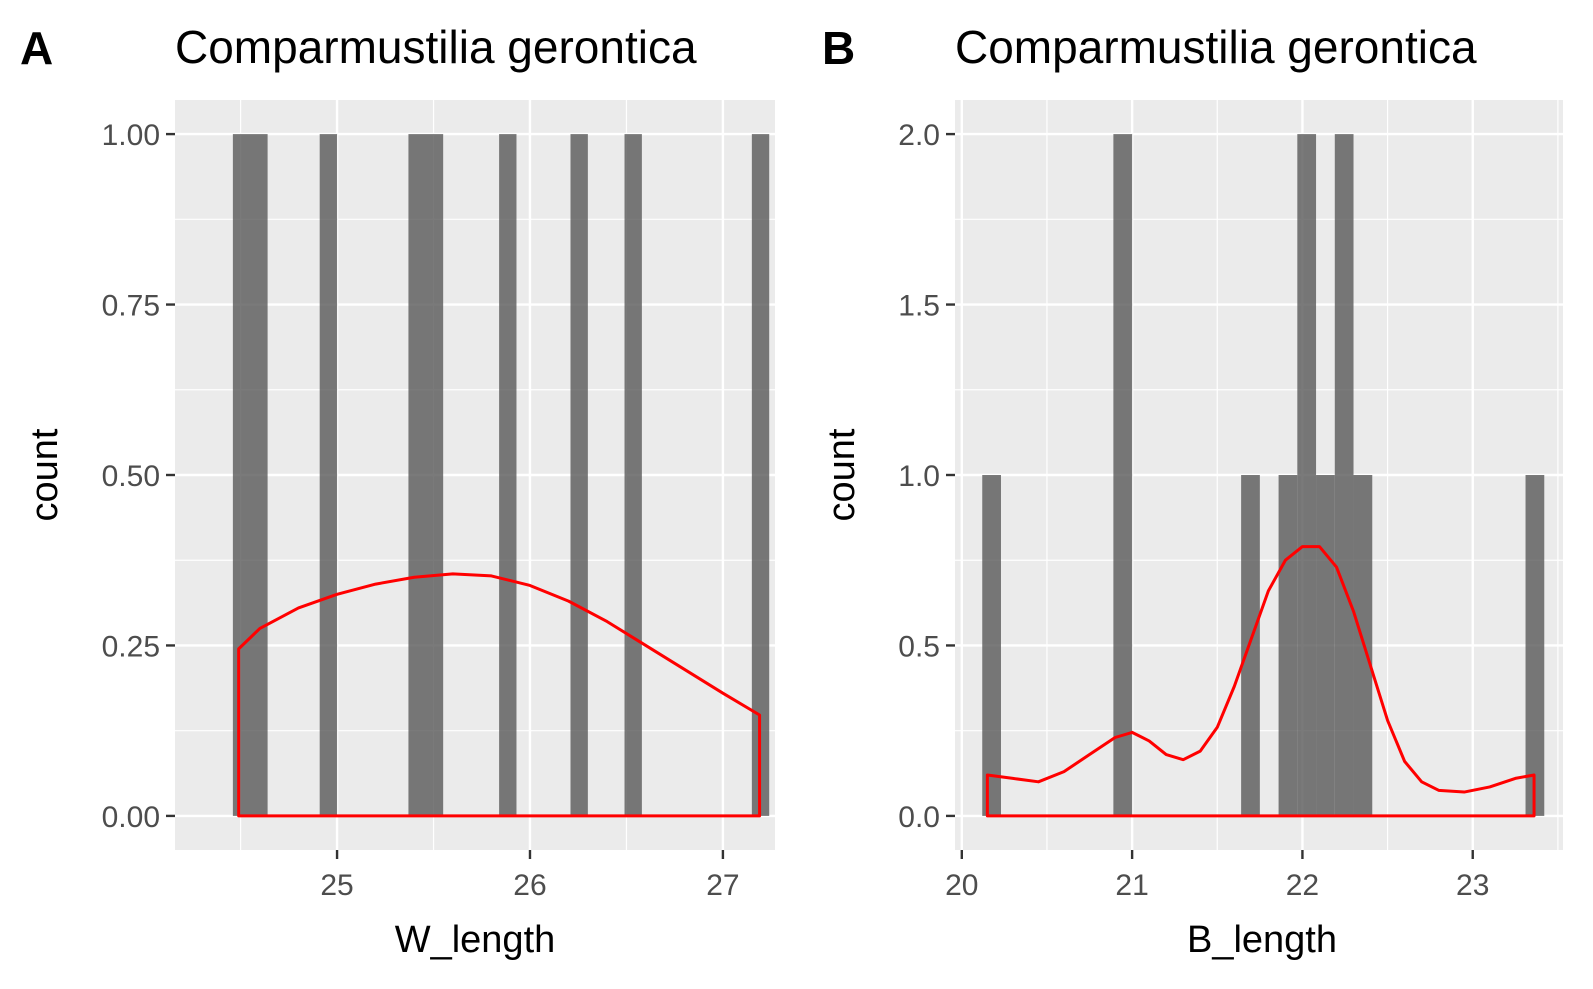 The image size is (1593, 989). What do you see at coordinates (131, 476) in the screenshot?
I see `y-tick-label: 0.50` at bounding box center [131, 476].